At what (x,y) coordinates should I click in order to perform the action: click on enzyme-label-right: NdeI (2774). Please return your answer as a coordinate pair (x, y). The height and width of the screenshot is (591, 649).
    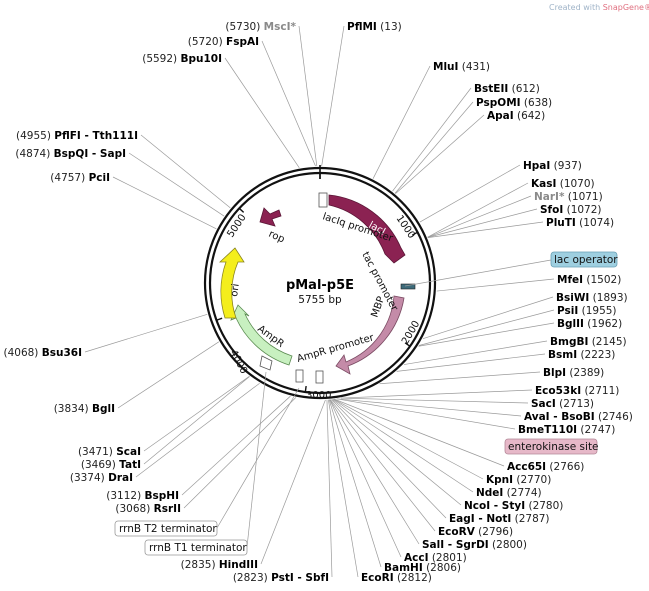
    Looking at the image, I should click on (509, 493).